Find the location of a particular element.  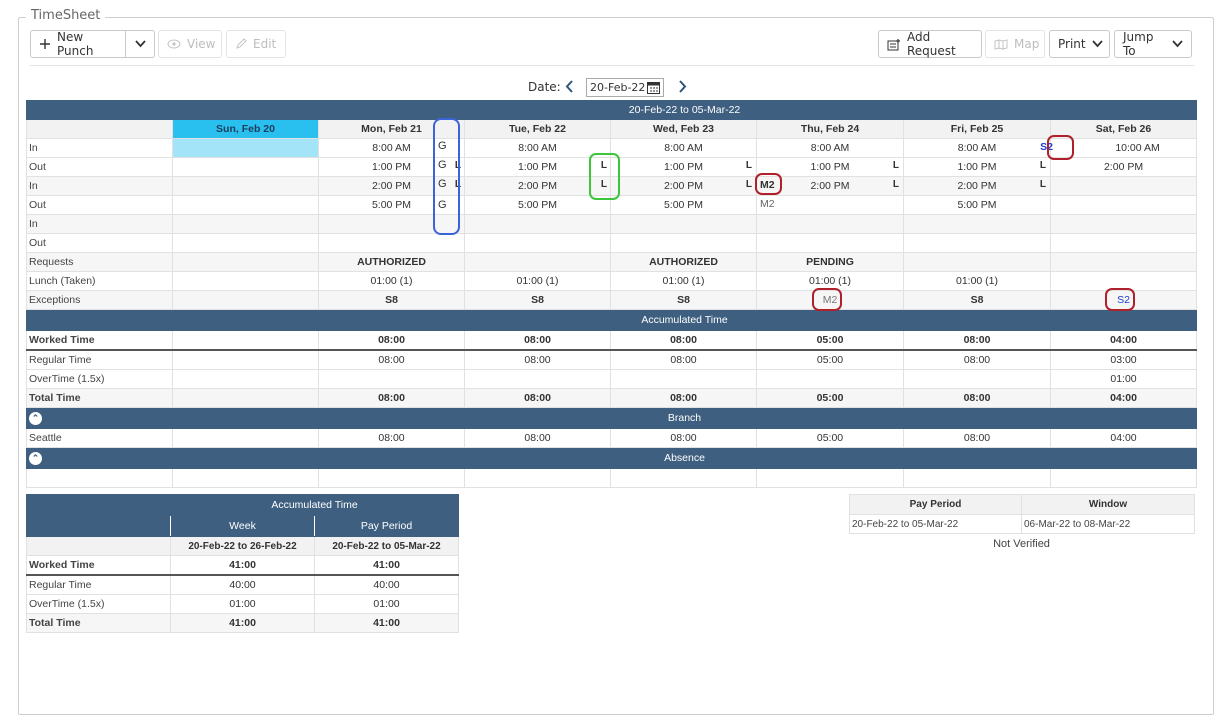

jump-to-button: Jump To is located at coordinates (1153, 44).